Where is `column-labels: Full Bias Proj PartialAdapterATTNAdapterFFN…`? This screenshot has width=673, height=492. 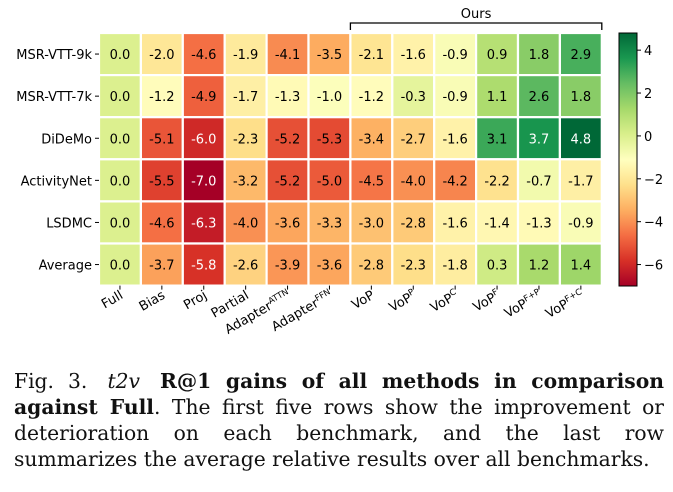
column-labels: Full Bias Proj PartialAdapterATTNAdapterFFN… is located at coordinates (343, 311).